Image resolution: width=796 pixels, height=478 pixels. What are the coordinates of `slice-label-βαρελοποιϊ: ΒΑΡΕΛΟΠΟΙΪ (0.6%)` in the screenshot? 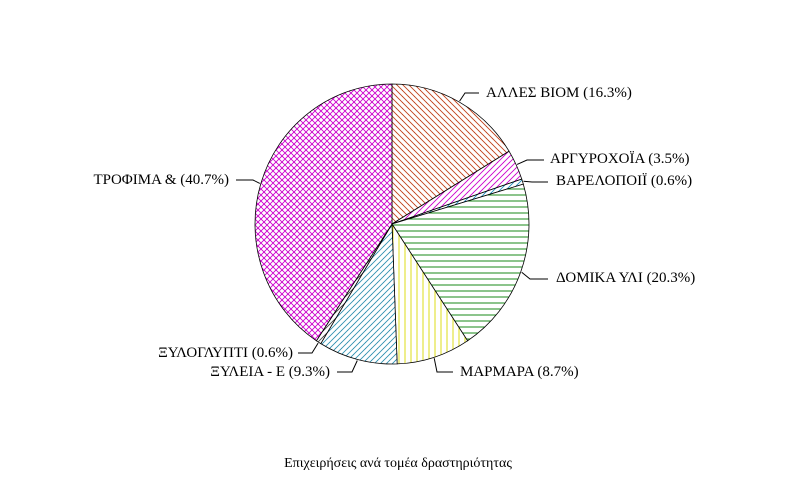 It's located at (624, 180).